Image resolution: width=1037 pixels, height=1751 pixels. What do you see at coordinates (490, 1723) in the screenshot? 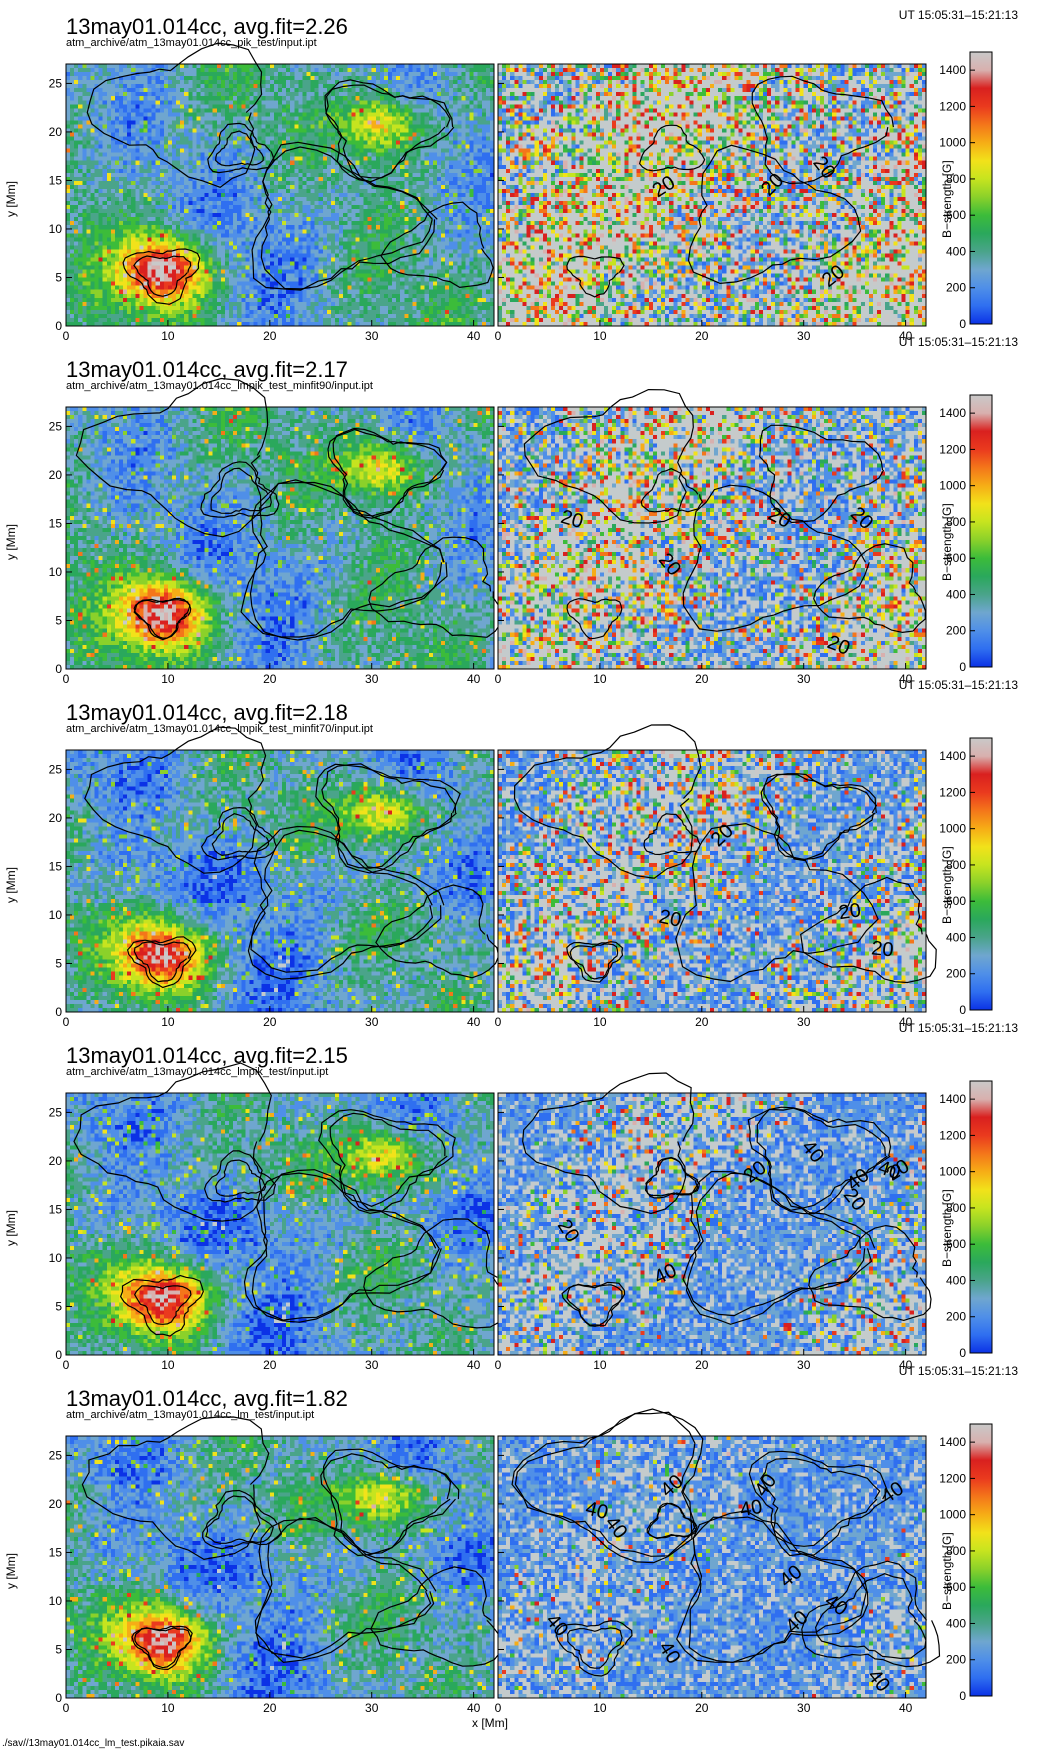
I see `x-axis-label: x [Mm]` at bounding box center [490, 1723].